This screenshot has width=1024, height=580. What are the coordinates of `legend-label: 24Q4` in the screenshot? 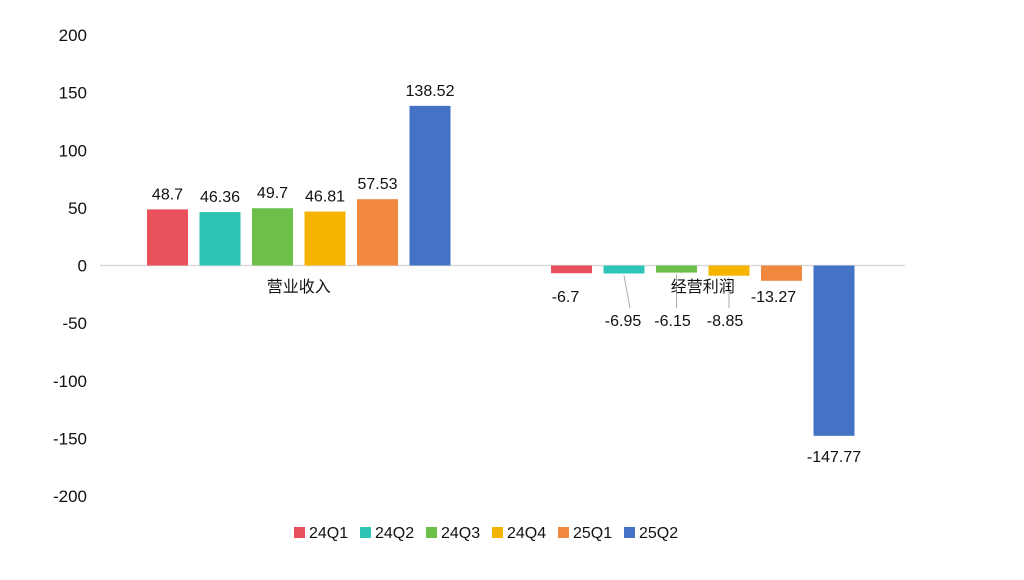 It's located at (526, 533).